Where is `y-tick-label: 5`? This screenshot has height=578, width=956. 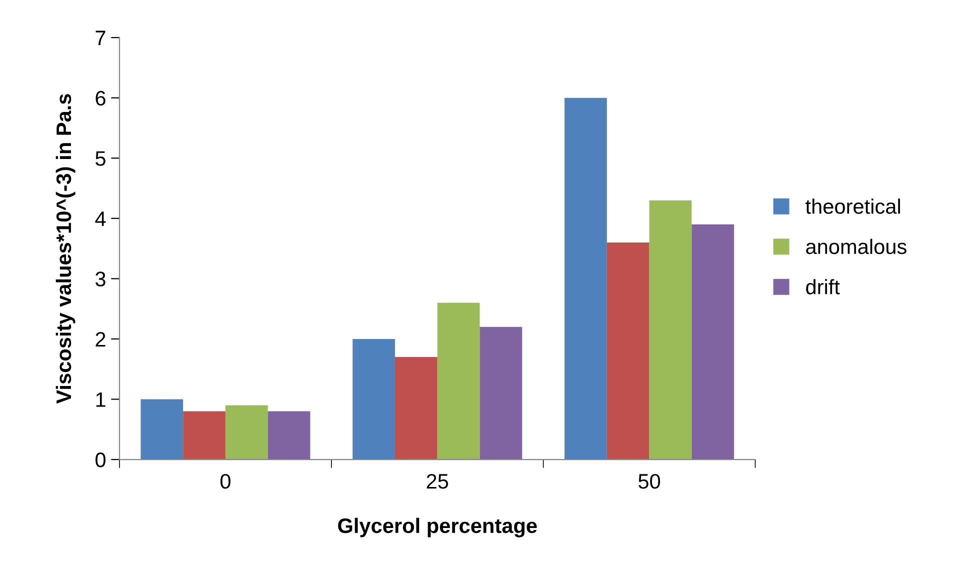
y-tick-label: 5 is located at coordinates (101, 158).